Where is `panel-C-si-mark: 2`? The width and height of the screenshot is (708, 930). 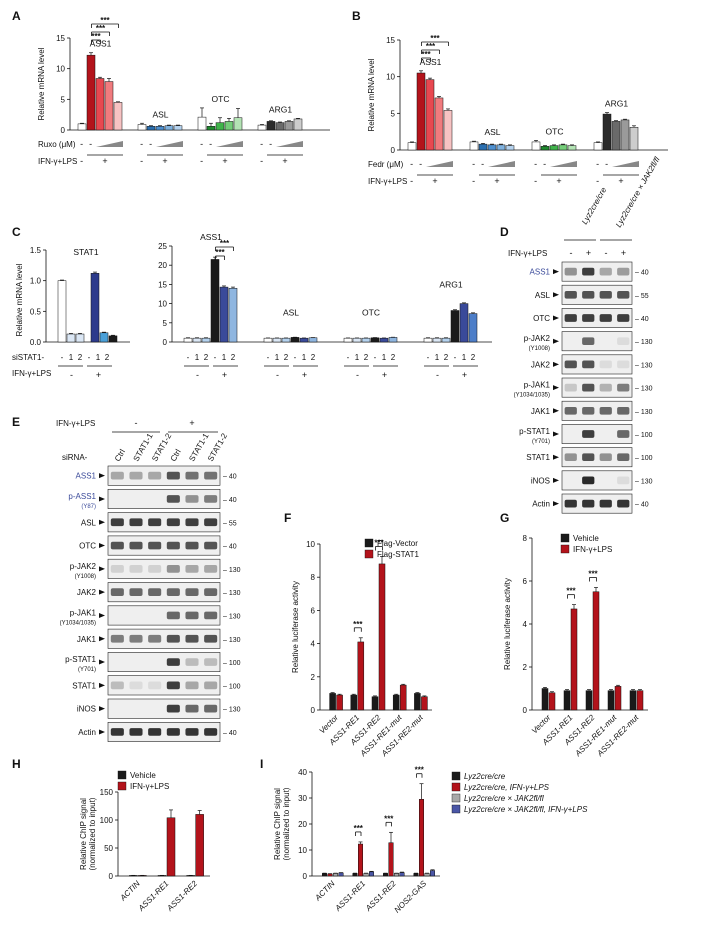
panel-C-si-mark: 2 is located at coordinates (313, 357).